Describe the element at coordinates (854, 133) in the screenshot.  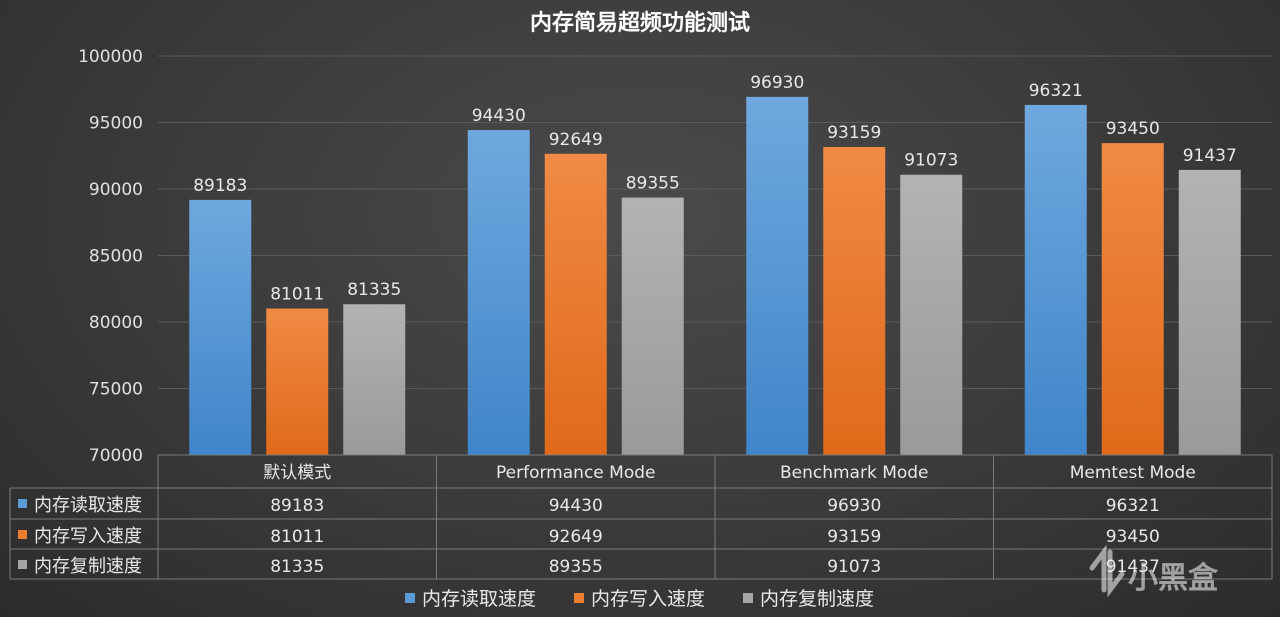
I see `data-label: 93159` at that location.